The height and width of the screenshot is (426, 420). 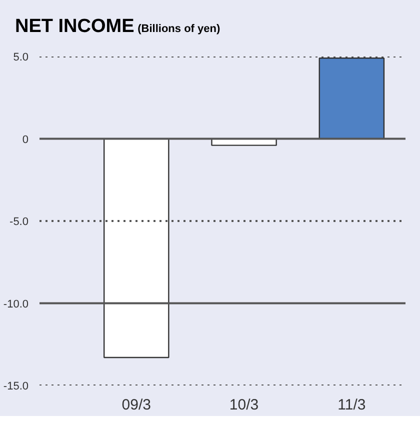 I want to click on y-tick-label: 0, so click(x=25, y=140).